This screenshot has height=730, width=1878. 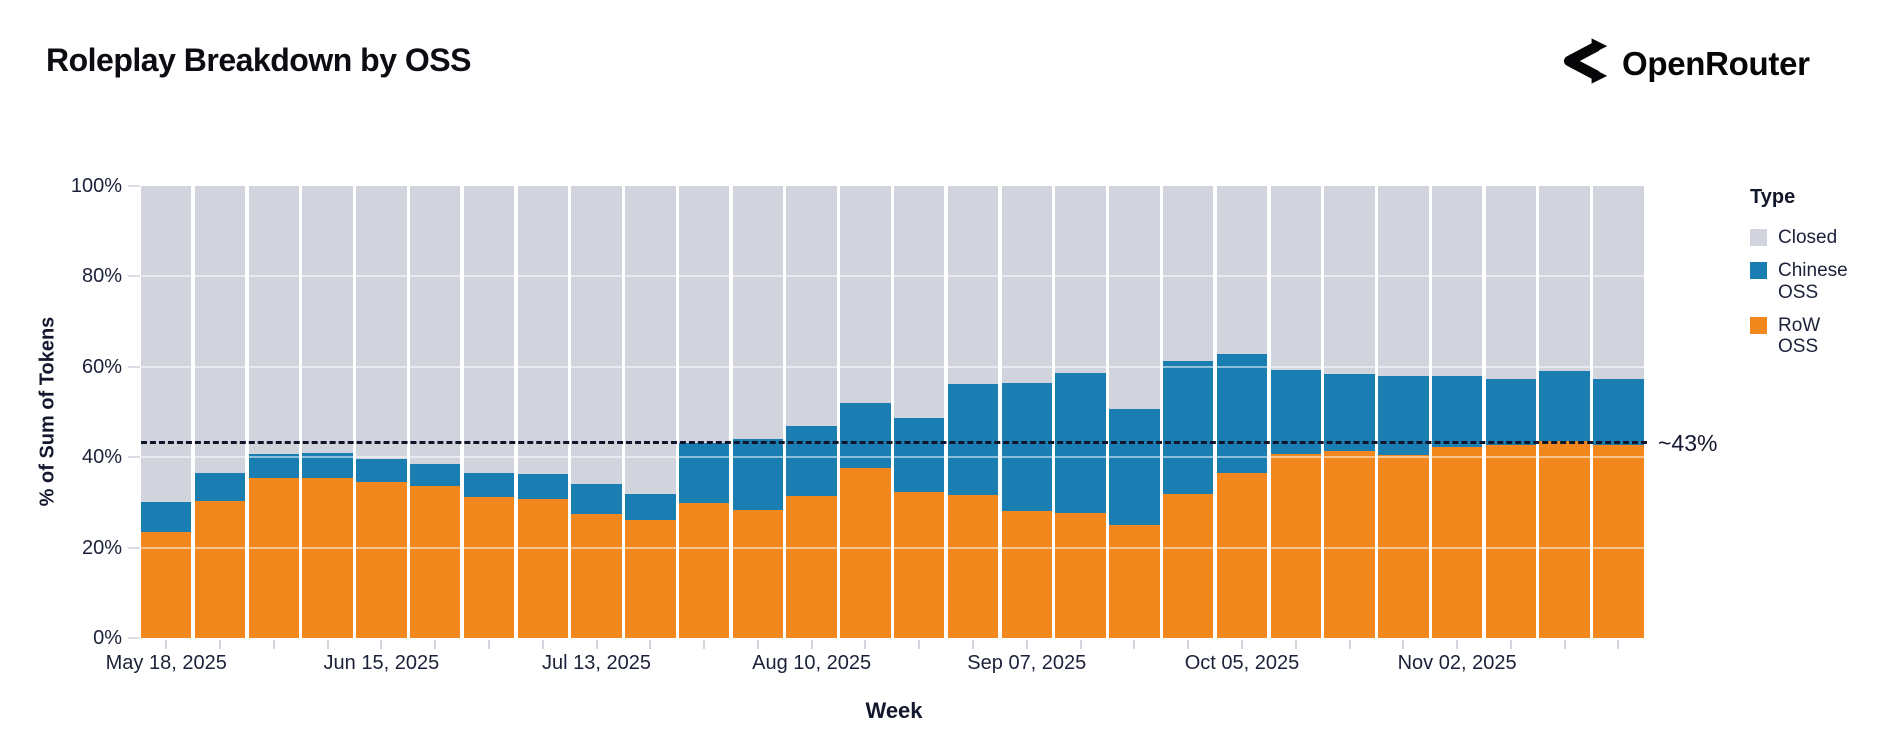 I want to click on bar-week-jul-20-2025, so click(x=650, y=412).